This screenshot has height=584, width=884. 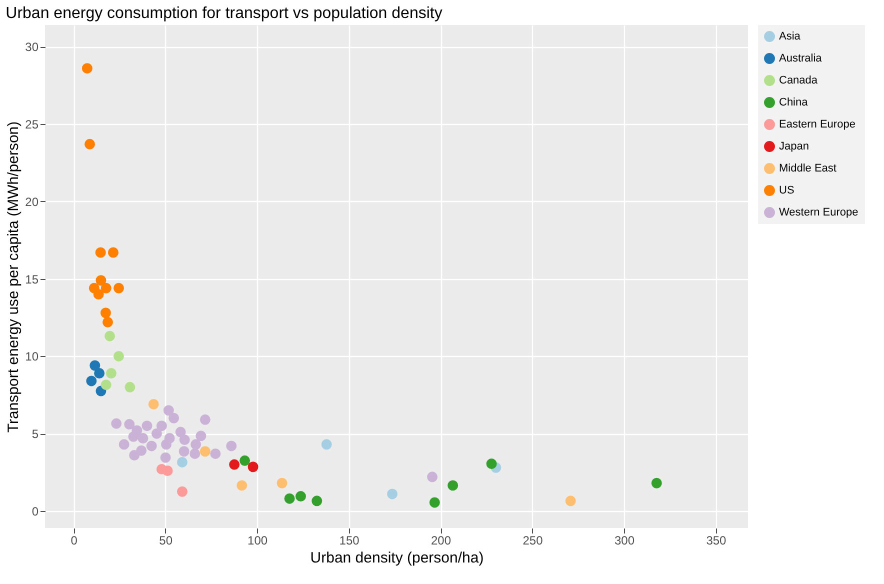 I want to click on x-tick-label: 250, so click(x=533, y=541).